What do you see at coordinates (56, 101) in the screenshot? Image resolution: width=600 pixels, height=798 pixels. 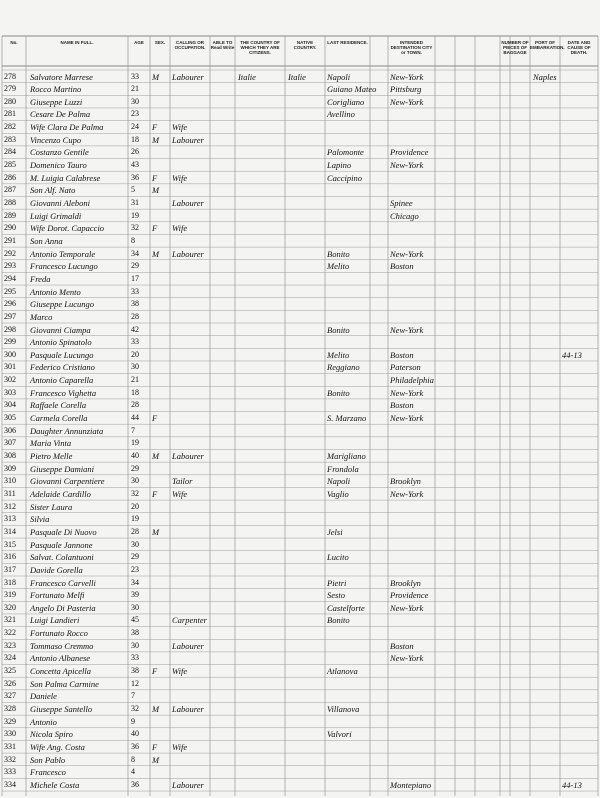 I see `cell-name: Giuseppe Luzzi` at bounding box center [56, 101].